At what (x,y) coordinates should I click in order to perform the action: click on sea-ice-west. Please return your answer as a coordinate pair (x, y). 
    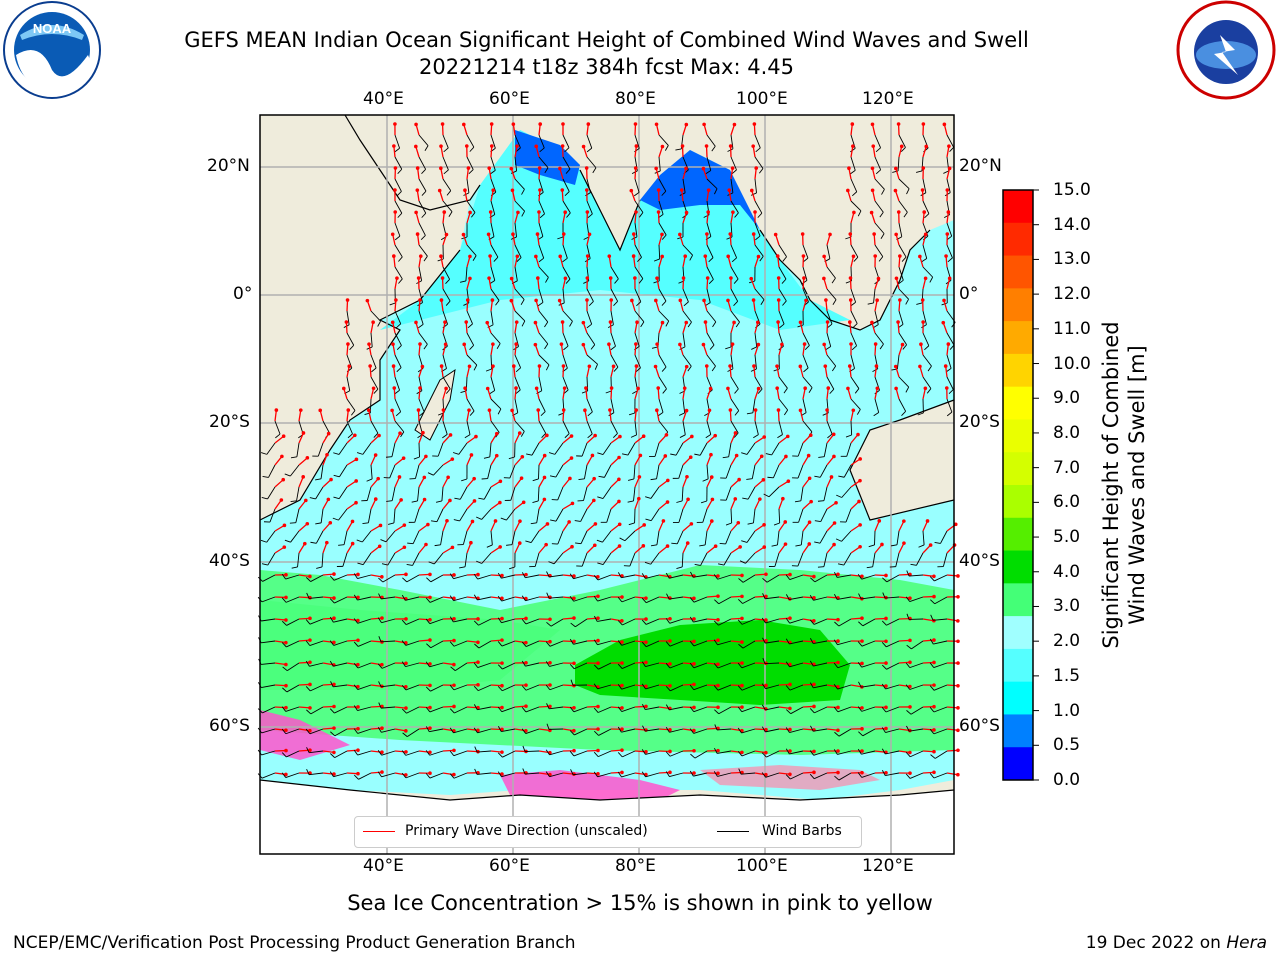
    Looking at the image, I should click on (305, 735).